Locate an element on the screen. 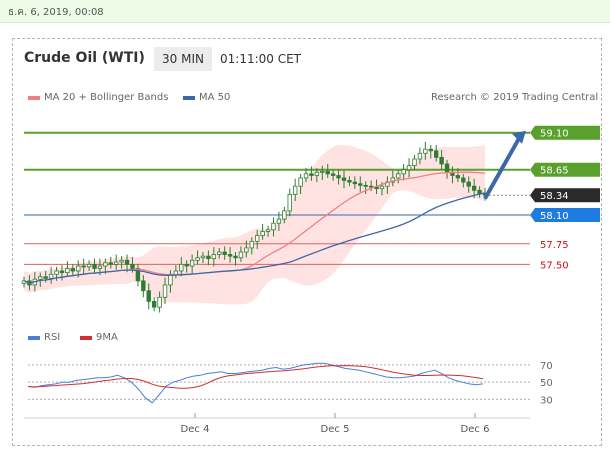 This screenshot has height=451, width=610. ma20-legend: MA 20 + Bollinger Bands is located at coordinates (106, 97).